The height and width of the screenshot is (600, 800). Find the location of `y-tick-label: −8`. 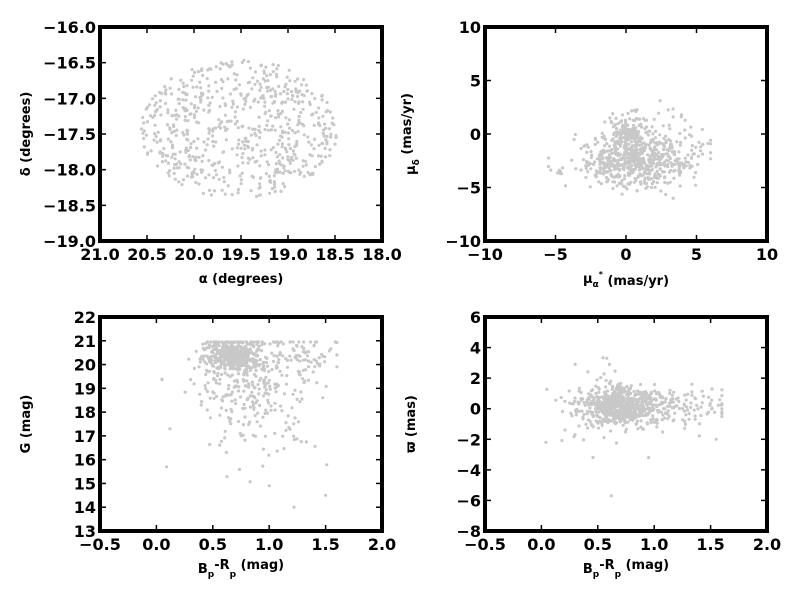

y-tick-label: −8 is located at coordinates (468, 531).